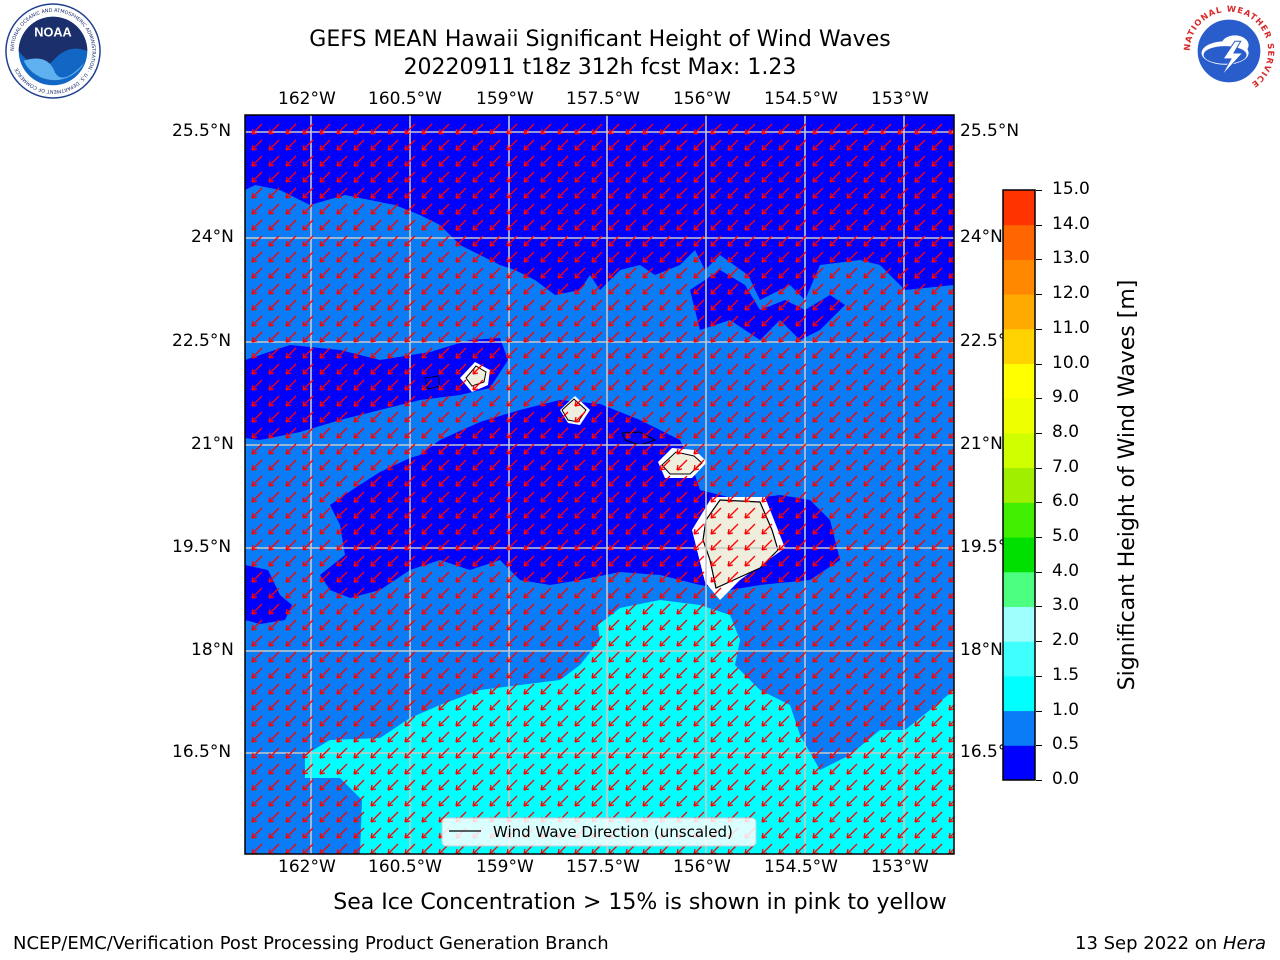  Describe the element at coordinates (202, 341) in the screenshot. I see `lat-label-left: 22.5°N` at that location.